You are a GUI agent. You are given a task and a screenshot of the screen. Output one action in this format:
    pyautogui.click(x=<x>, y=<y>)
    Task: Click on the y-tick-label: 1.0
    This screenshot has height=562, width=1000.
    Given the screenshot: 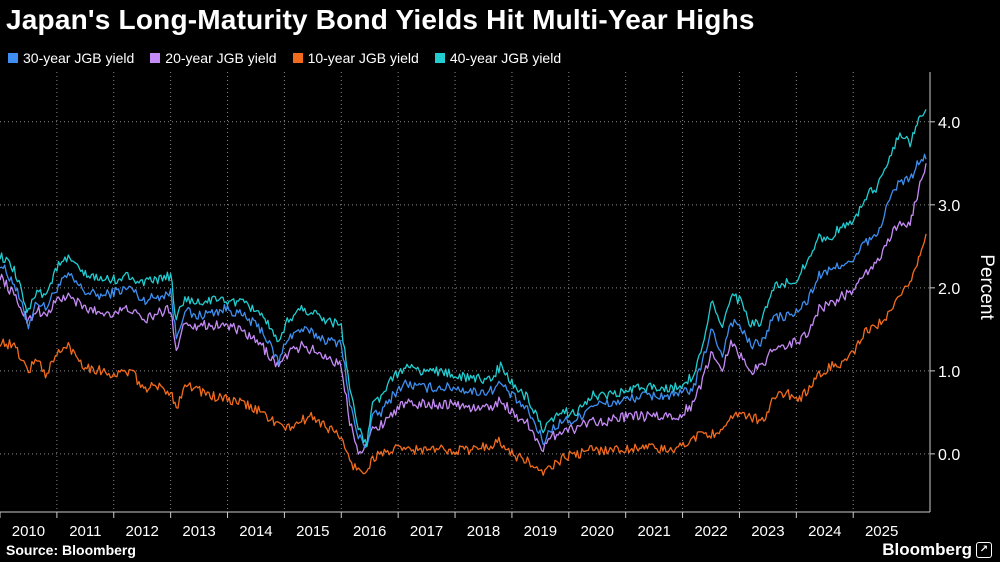 What is the action you would take?
    pyautogui.click(x=949, y=372)
    